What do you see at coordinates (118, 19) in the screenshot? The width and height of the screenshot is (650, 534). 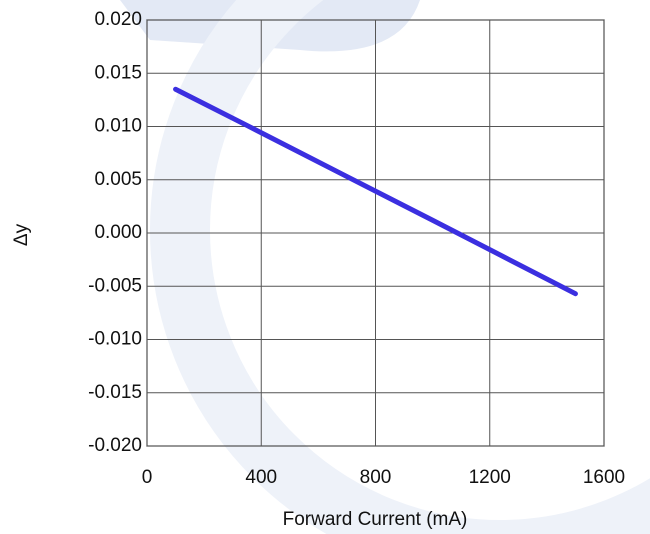 I see `y-tick-label: 0.020` at bounding box center [118, 19].